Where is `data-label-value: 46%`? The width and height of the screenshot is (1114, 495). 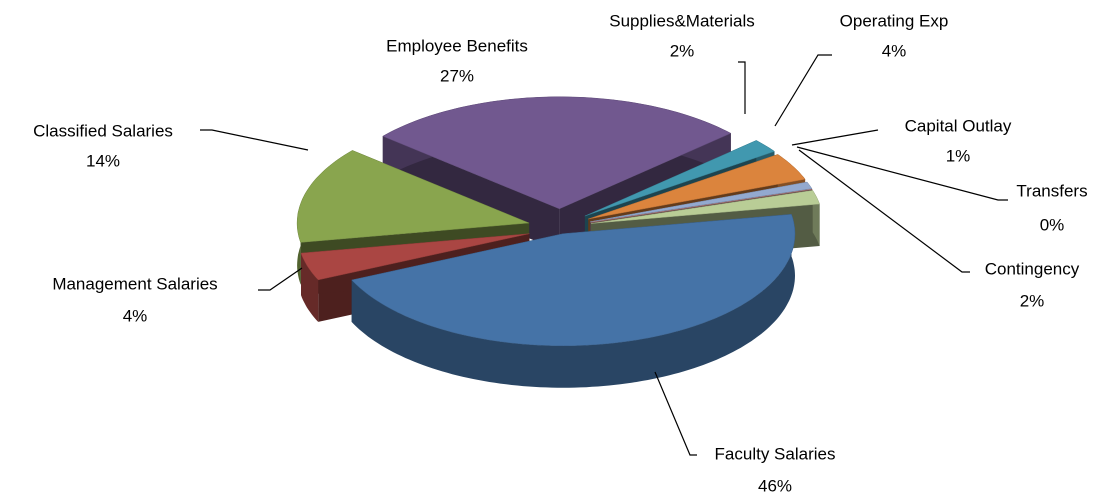 data-label-value: 46% is located at coordinates (775, 485).